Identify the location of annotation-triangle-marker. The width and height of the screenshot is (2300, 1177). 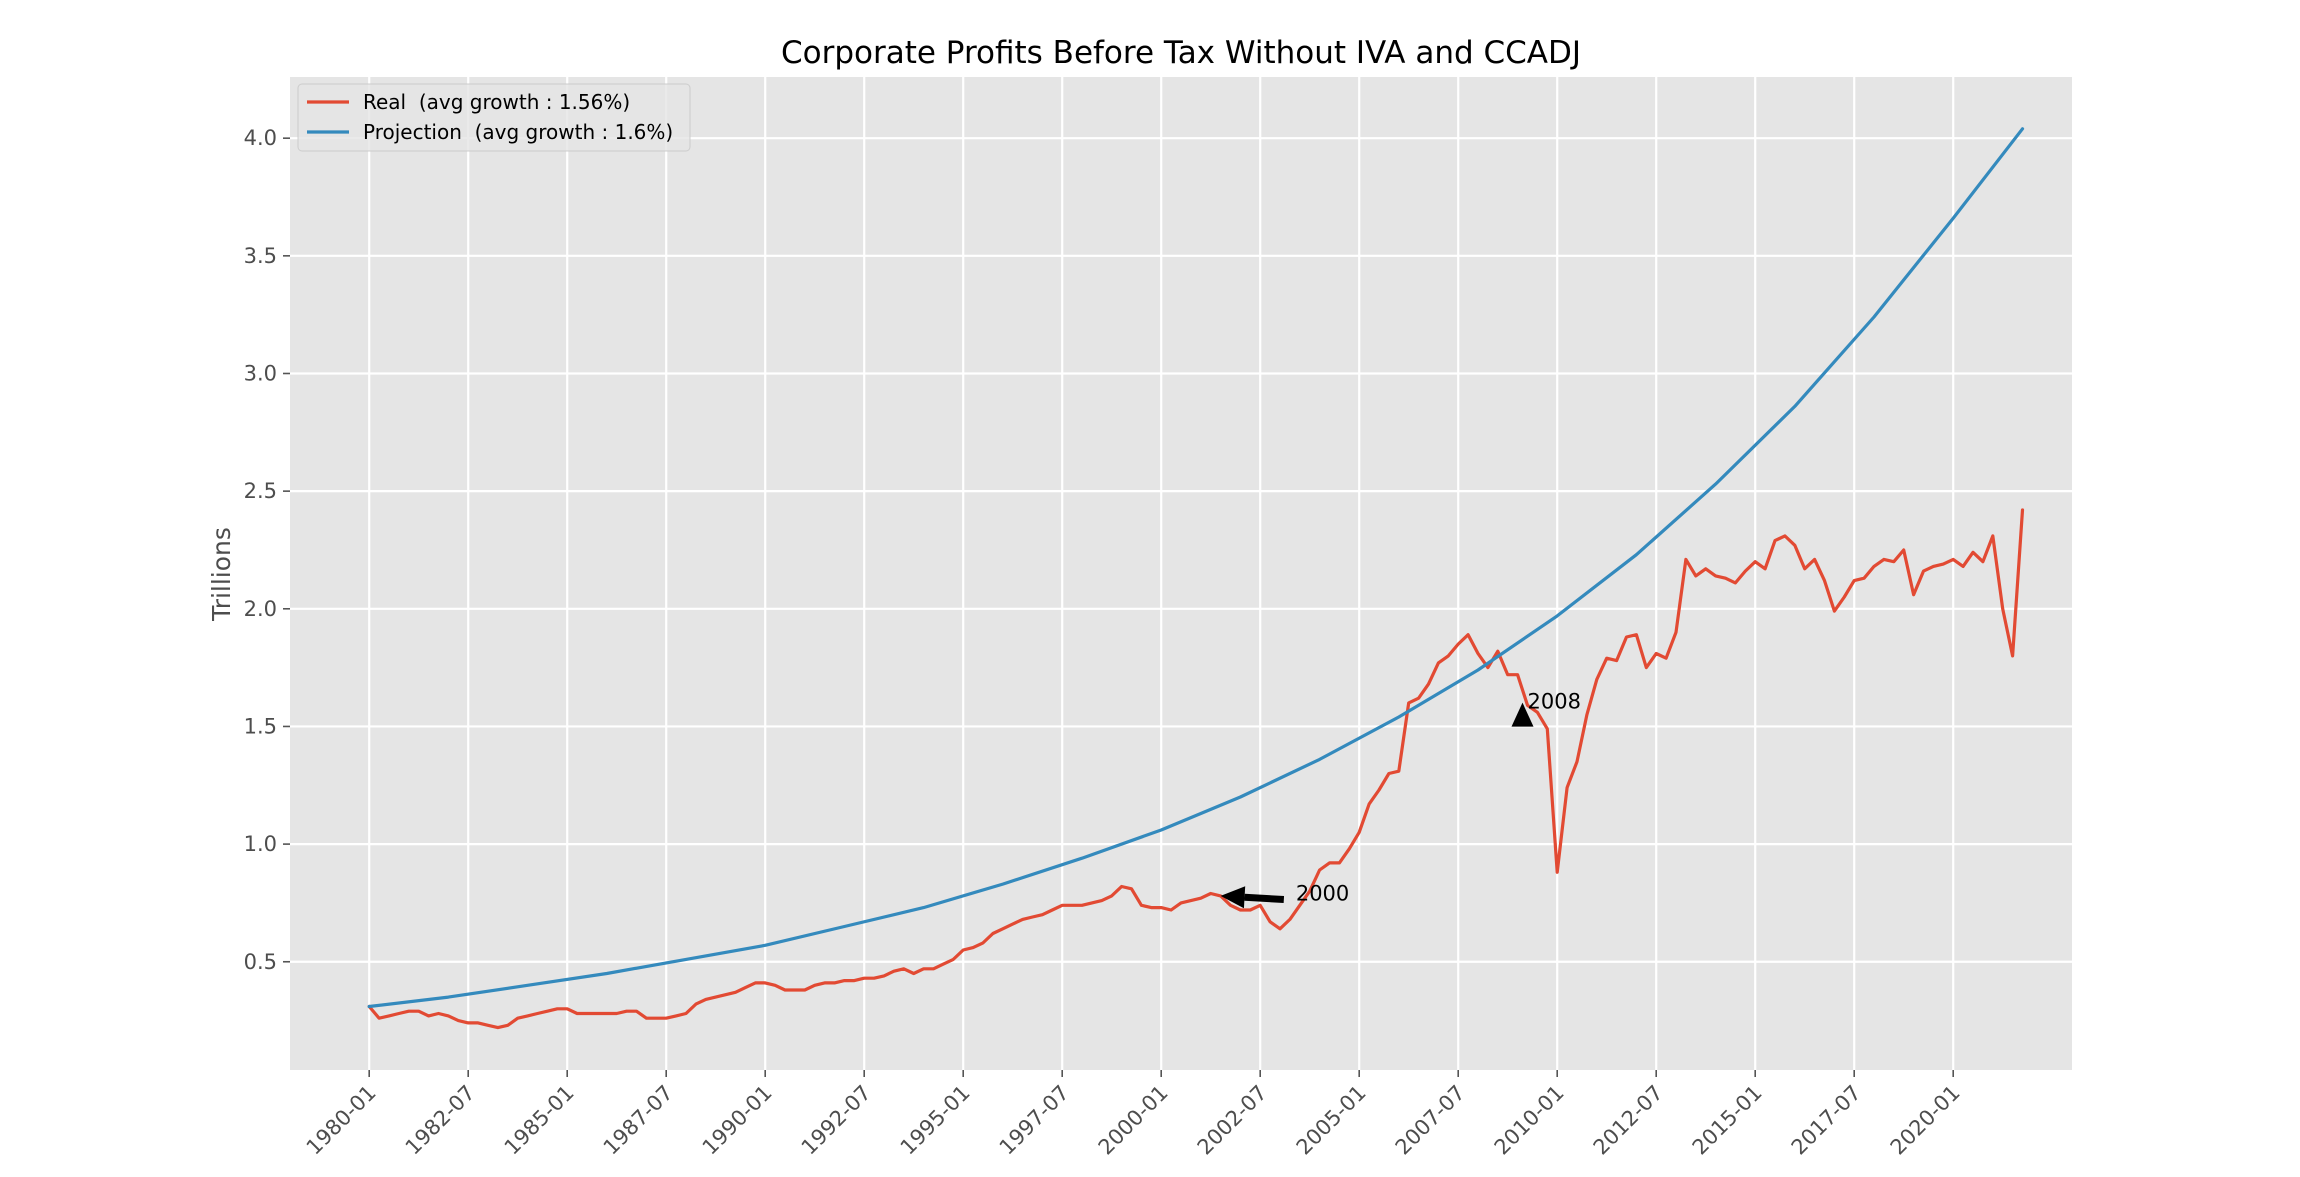
(1522, 714).